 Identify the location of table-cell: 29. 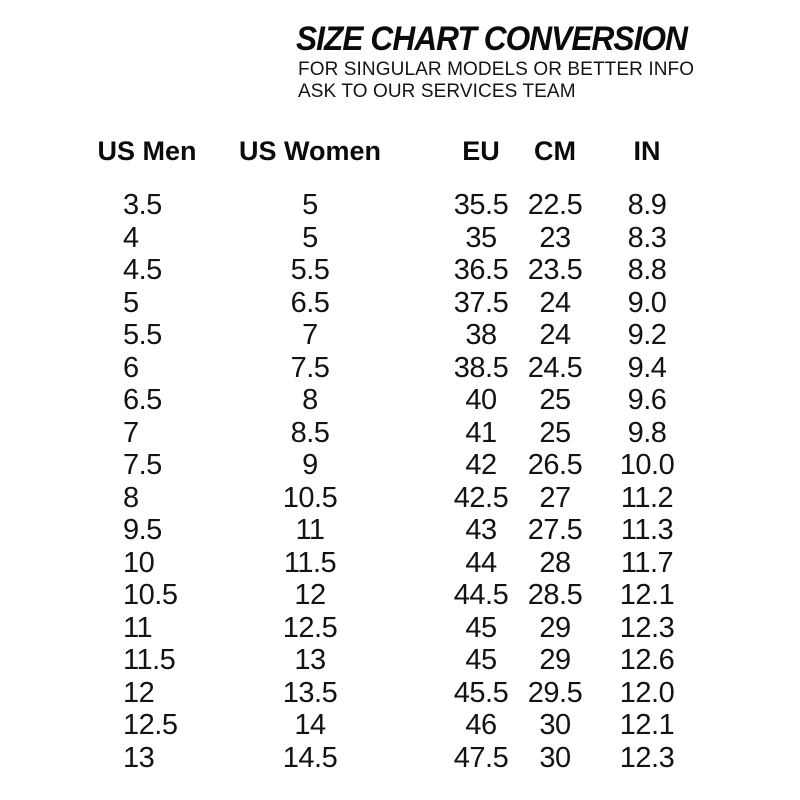
(555, 628).